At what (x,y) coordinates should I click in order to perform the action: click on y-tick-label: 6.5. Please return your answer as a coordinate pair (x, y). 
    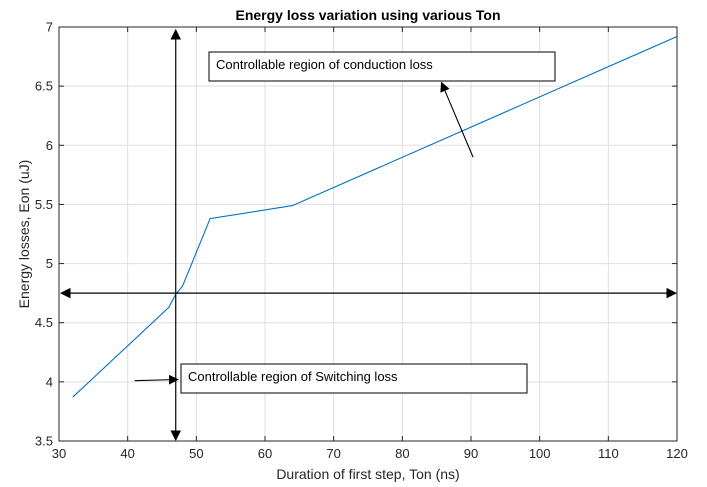
    Looking at the image, I should click on (44, 86).